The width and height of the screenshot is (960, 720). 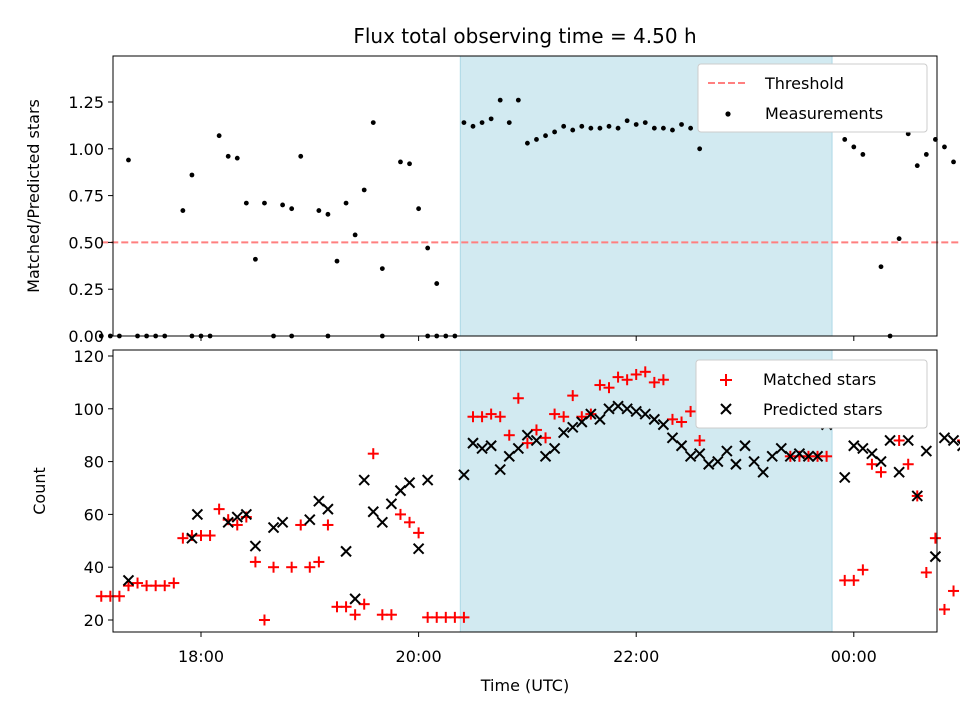 I want to click on p2-y-ticks: 20 40 60 80 100 120, so click(x=93, y=488).